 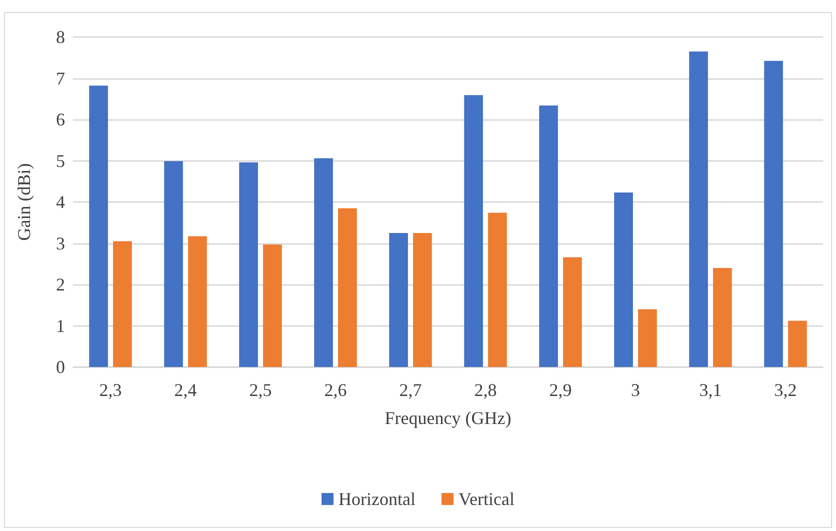 What do you see at coordinates (60, 243) in the screenshot?
I see `y-tick-label: 3` at bounding box center [60, 243].